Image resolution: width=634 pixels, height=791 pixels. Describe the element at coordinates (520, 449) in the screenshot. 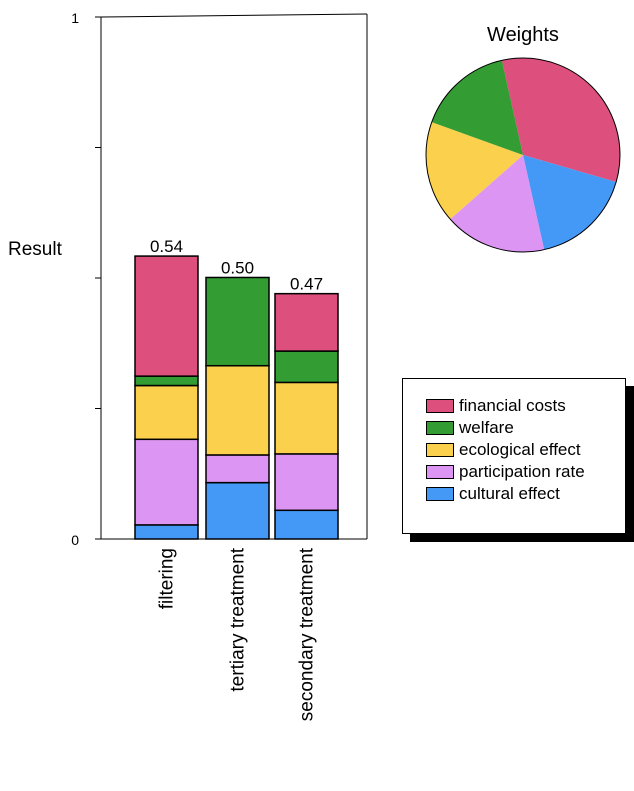

I see `legend-label: ecological effect` at that location.